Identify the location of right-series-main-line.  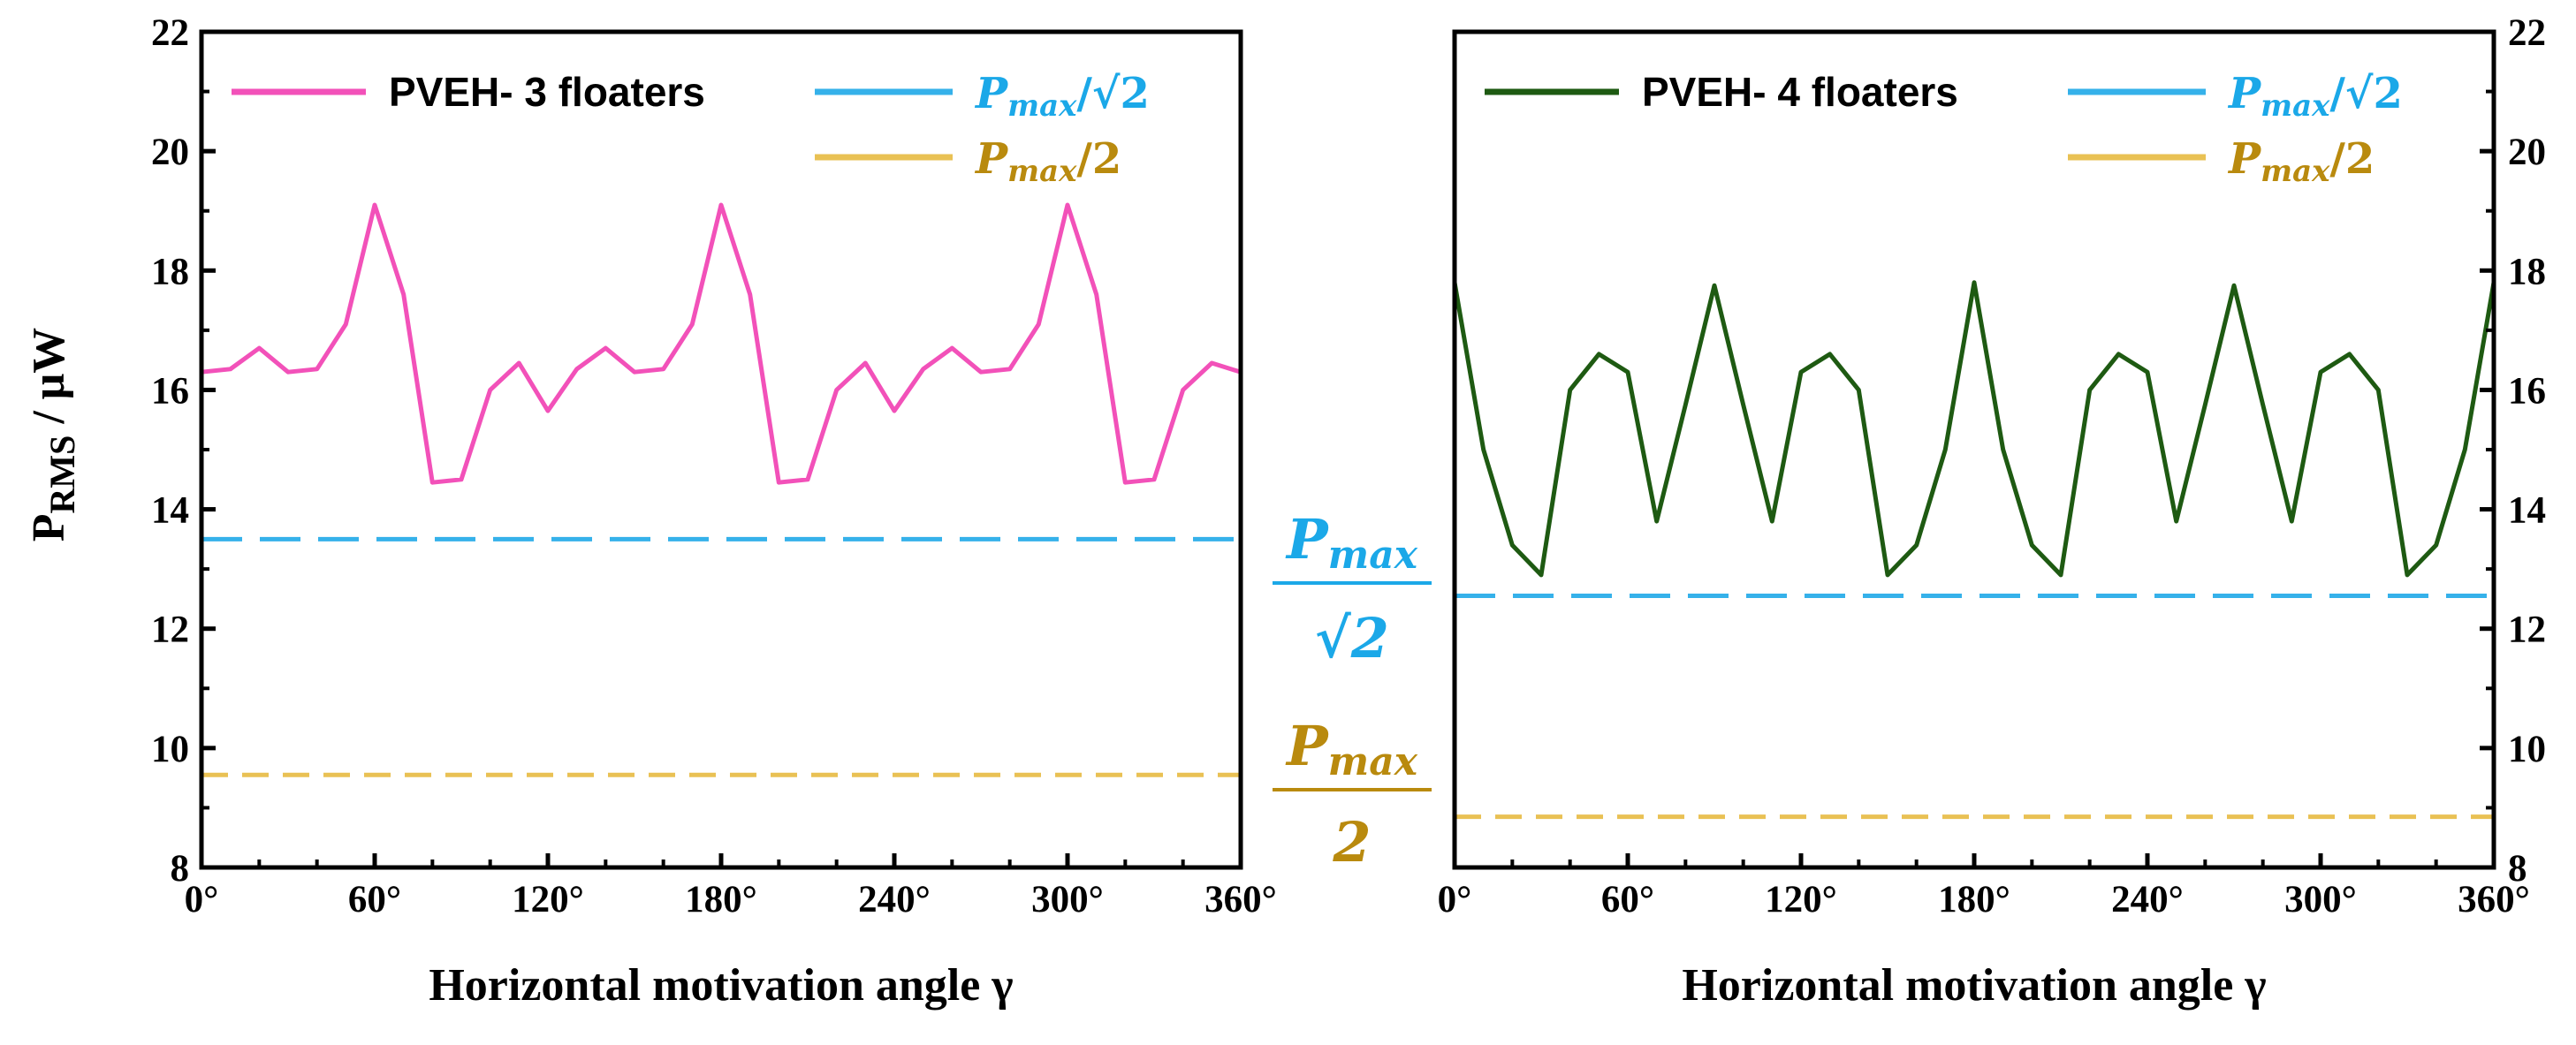
(1974, 429).